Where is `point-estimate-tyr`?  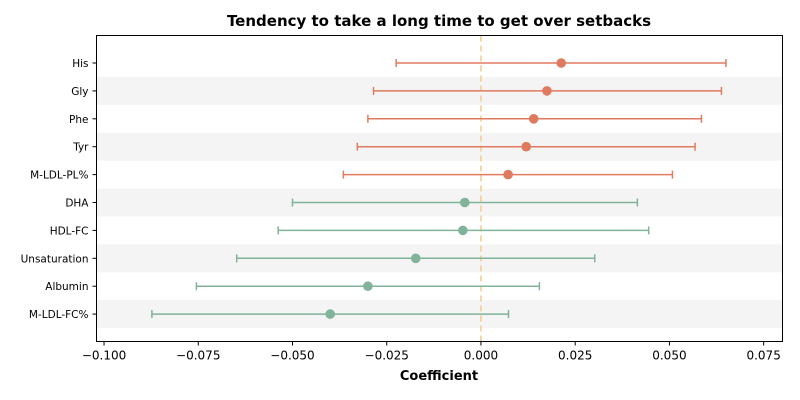
point-estimate-tyr is located at coordinates (526, 146).